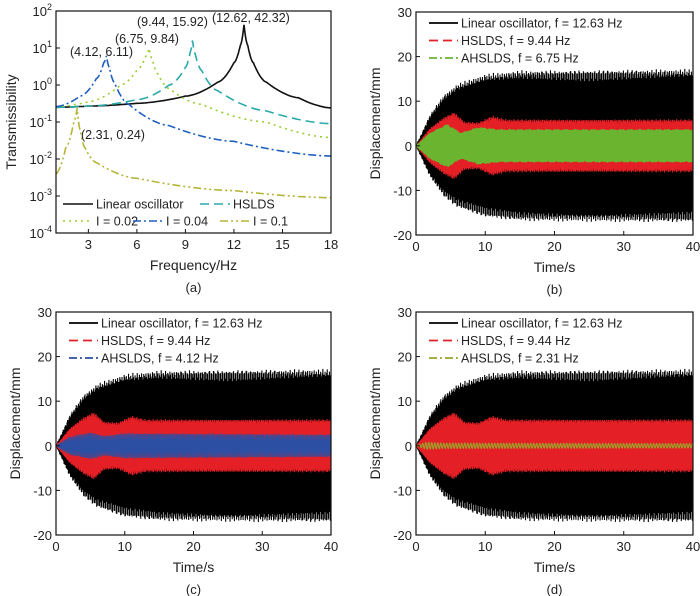 Image resolution: width=700 pixels, height=596 pixels. I want to click on panel-caption: (d), so click(555, 589).